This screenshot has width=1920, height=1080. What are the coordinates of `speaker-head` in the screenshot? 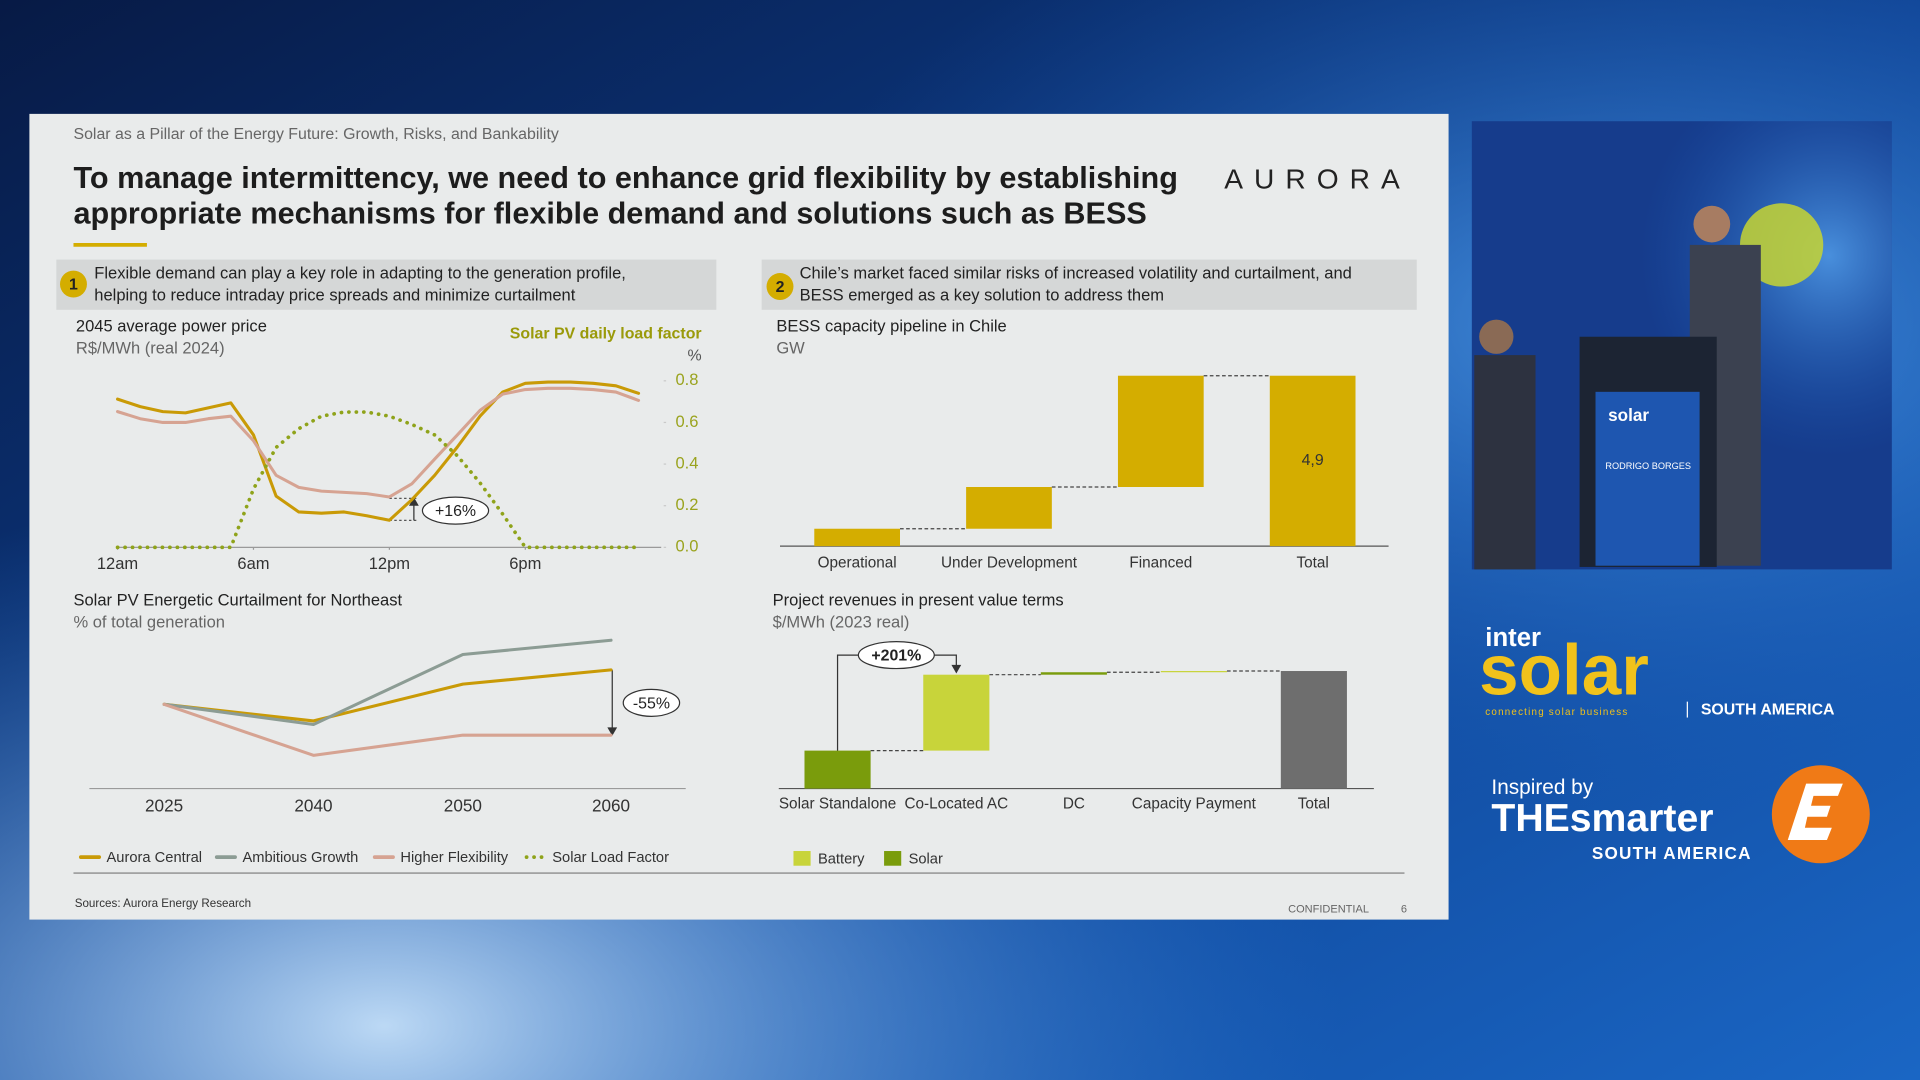 It's located at (1712, 224).